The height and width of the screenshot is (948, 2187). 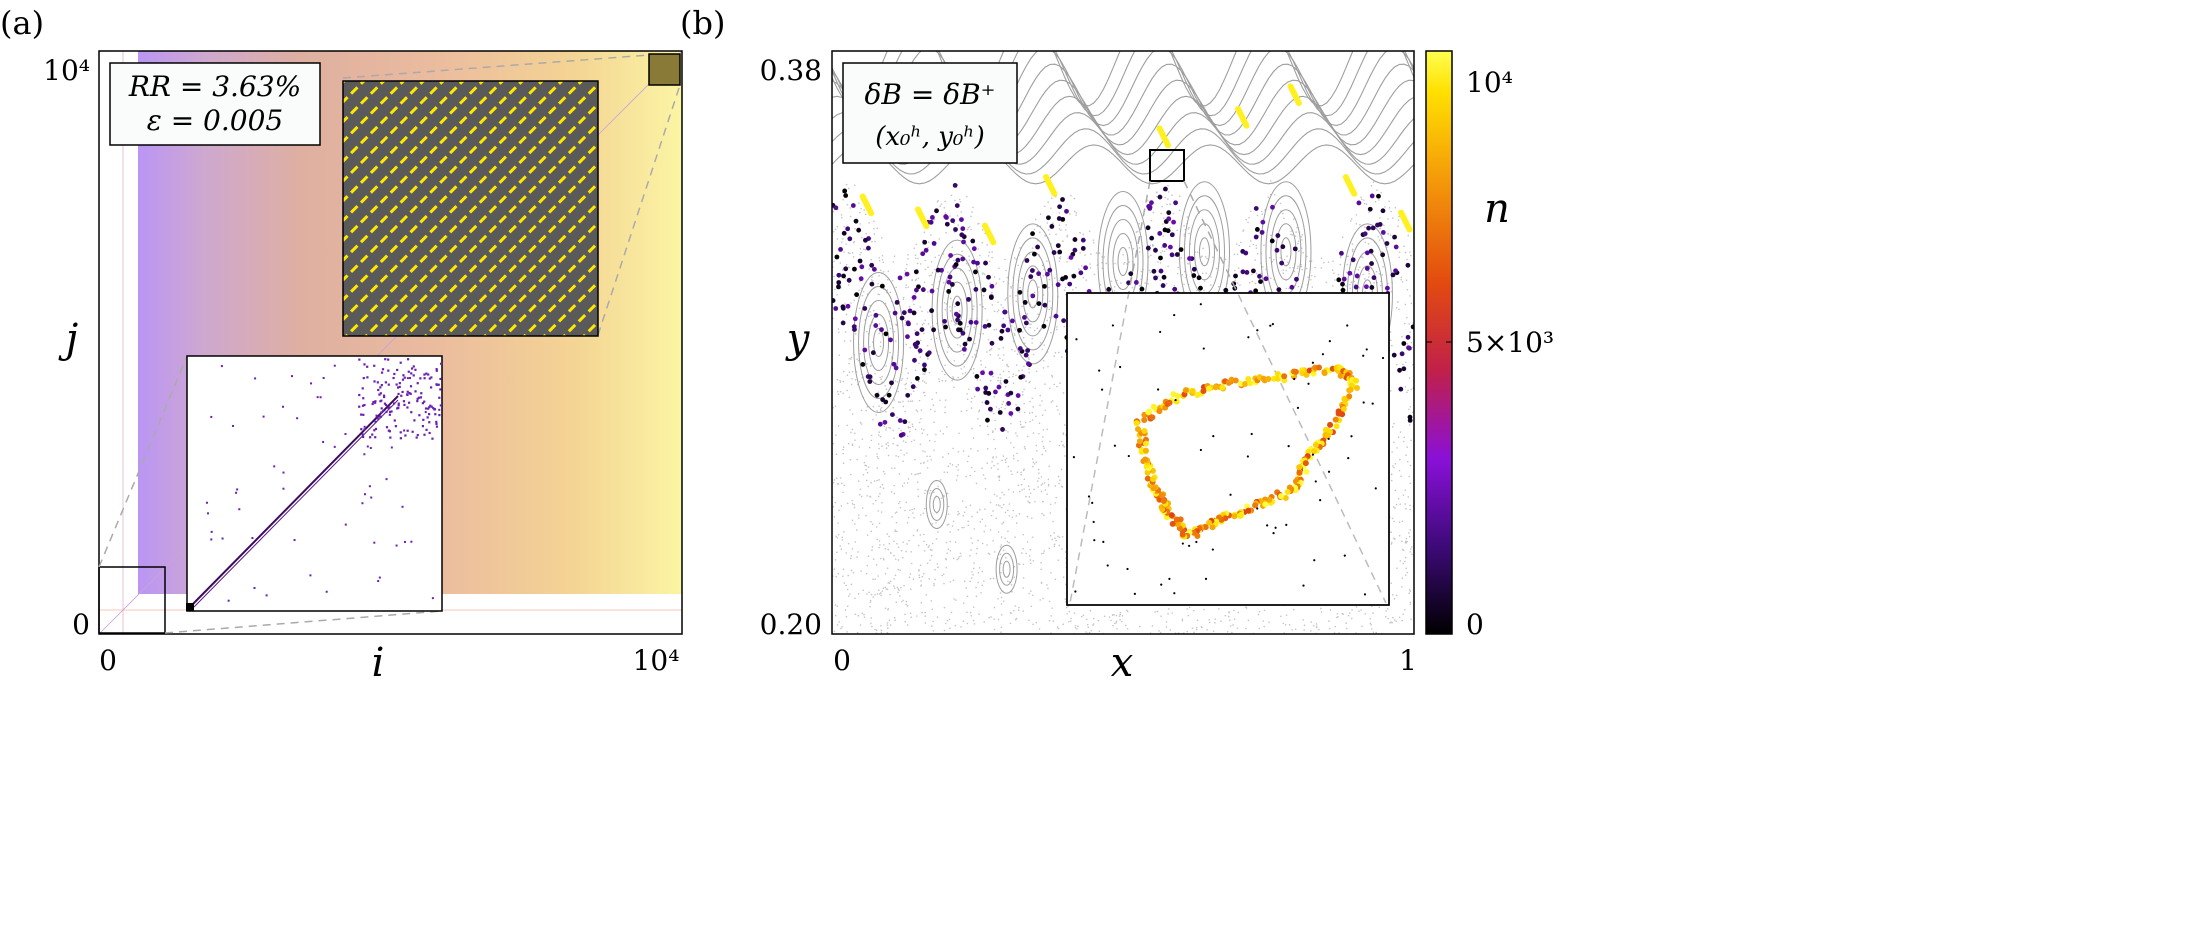 What do you see at coordinates (656, 660) in the screenshot?
I see `panel-a-x-tick-max: 10⁴` at bounding box center [656, 660].